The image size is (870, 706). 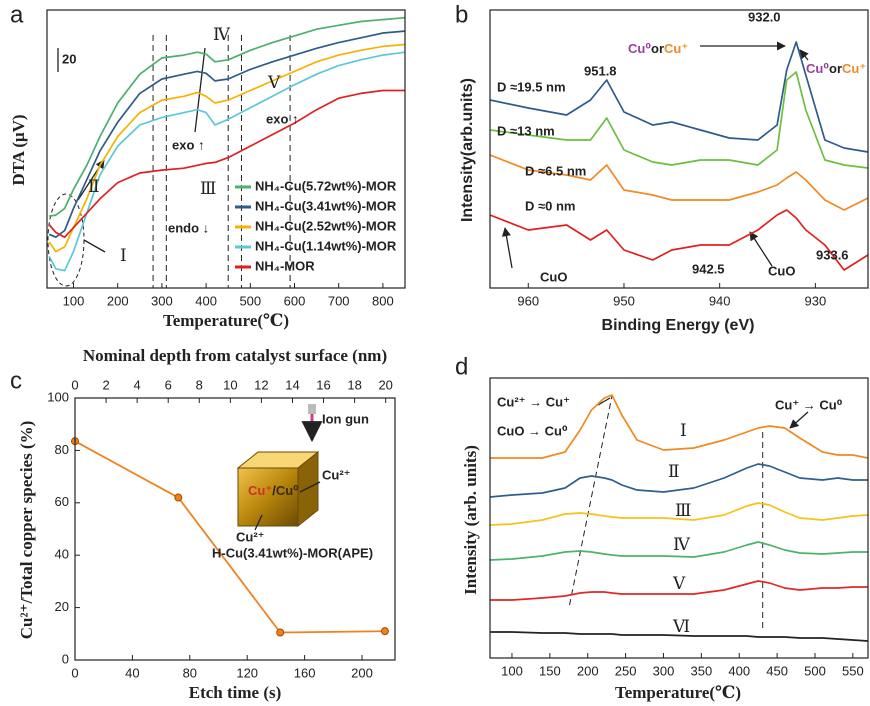 What do you see at coordinates (678, 692) in the screenshot?
I see `x-axis-title: Temperature(℃)` at bounding box center [678, 692].